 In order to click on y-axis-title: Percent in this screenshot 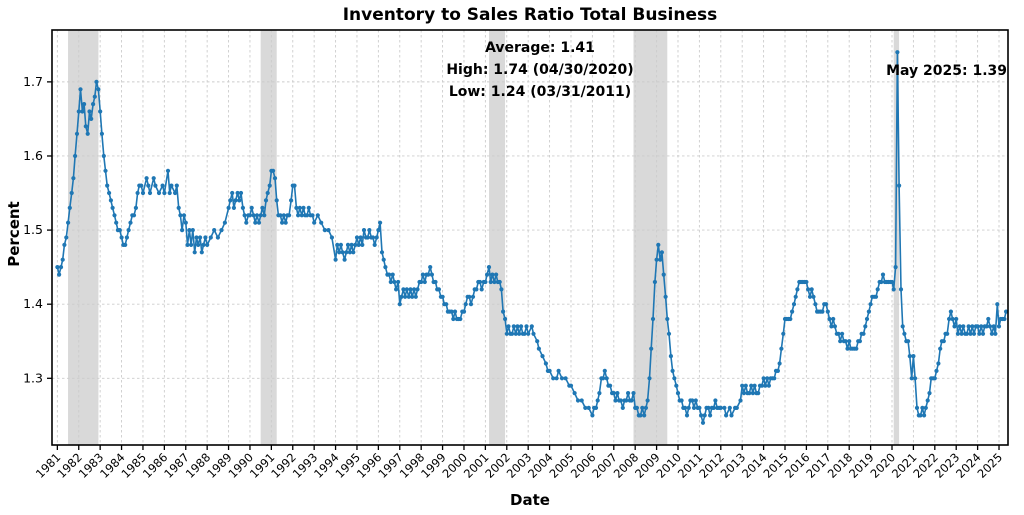, I will do `click(14, 234)`.